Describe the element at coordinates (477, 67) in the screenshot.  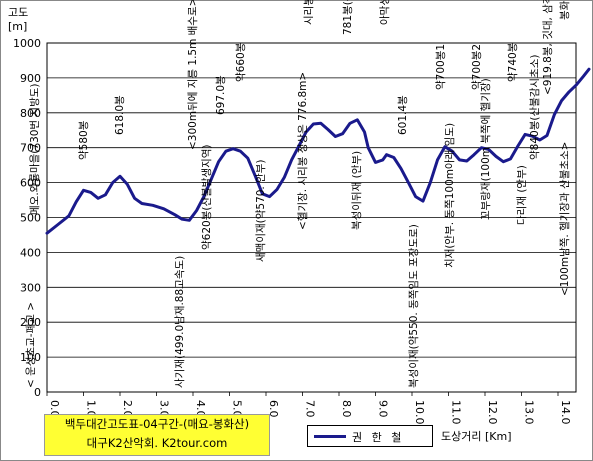
I see `waypoint-label: 약700봉2` at that location.